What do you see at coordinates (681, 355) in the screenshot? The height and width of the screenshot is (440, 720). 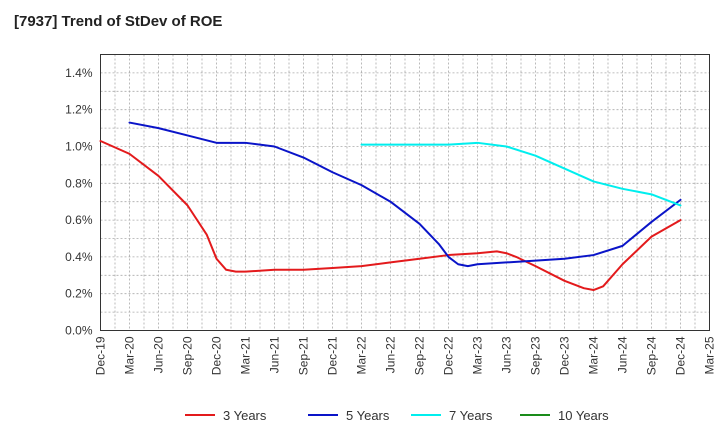 I see `x-tick-label: Dec-24` at bounding box center [681, 355].